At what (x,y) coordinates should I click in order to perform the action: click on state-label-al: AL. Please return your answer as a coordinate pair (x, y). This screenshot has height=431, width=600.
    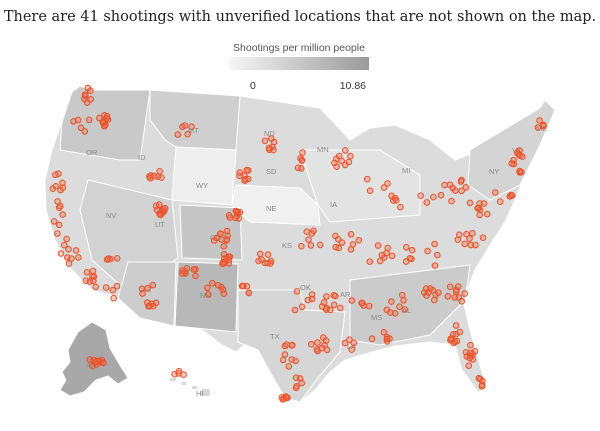
    Looking at the image, I should click on (406, 310).